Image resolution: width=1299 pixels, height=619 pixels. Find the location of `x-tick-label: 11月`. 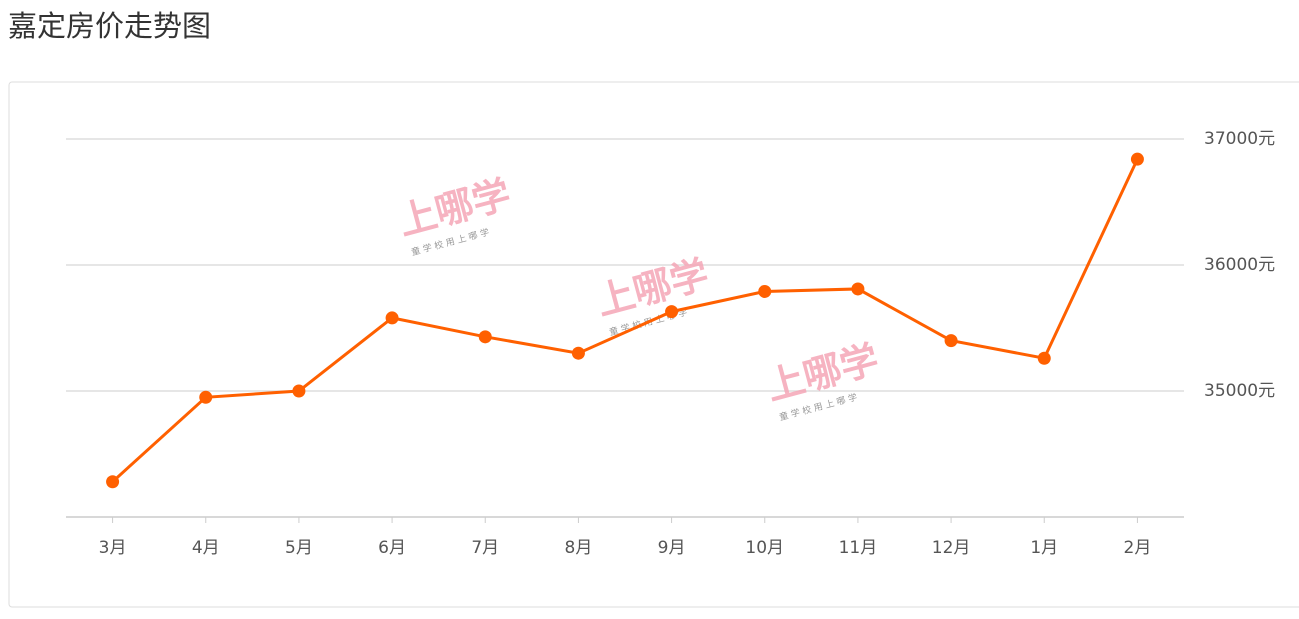

x-tick-label: 11月 is located at coordinates (858, 548).